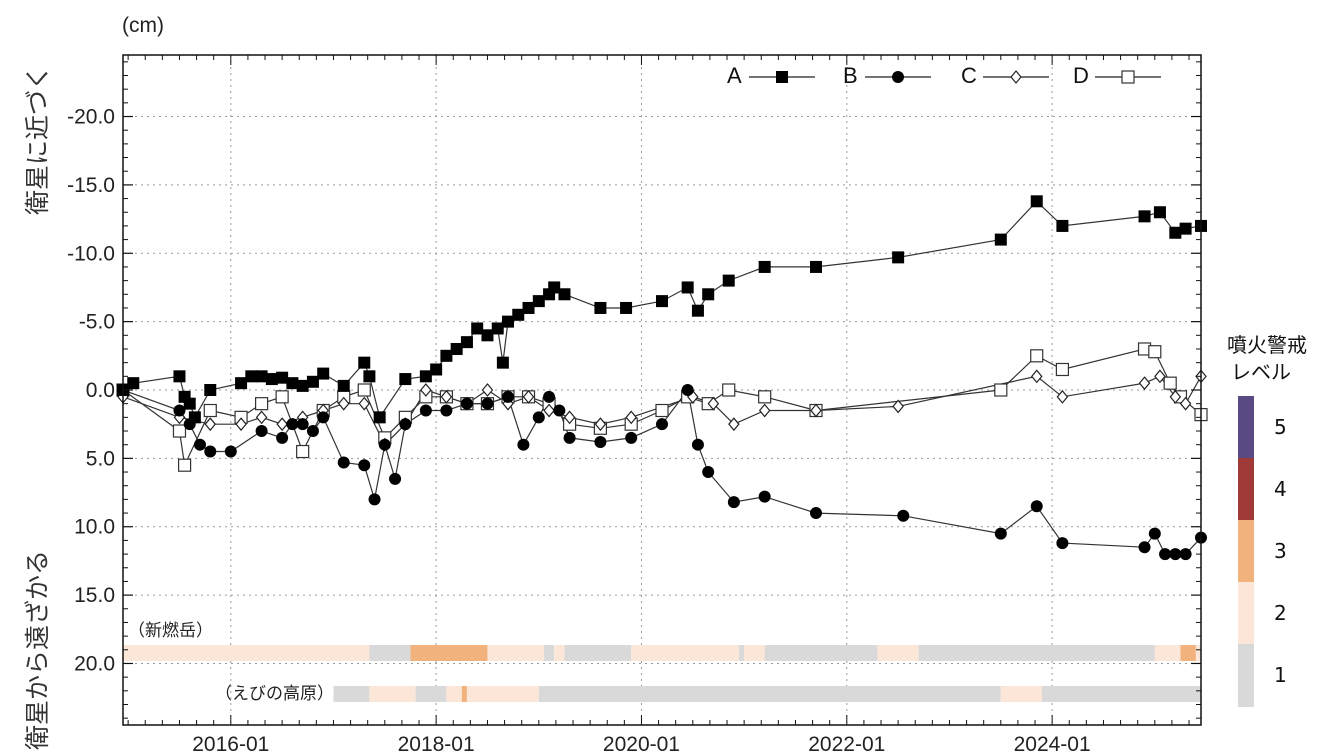 Image resolution: width=1339 pixels, height=753 pixels. I want to click on ylabel-bottom: 衛星から遠ざかる, so click(37, 650).